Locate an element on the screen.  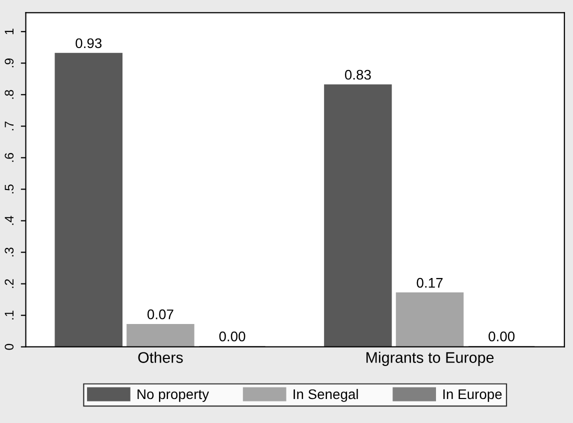
legend-label: In Europe is located at coordinates (472, 395).